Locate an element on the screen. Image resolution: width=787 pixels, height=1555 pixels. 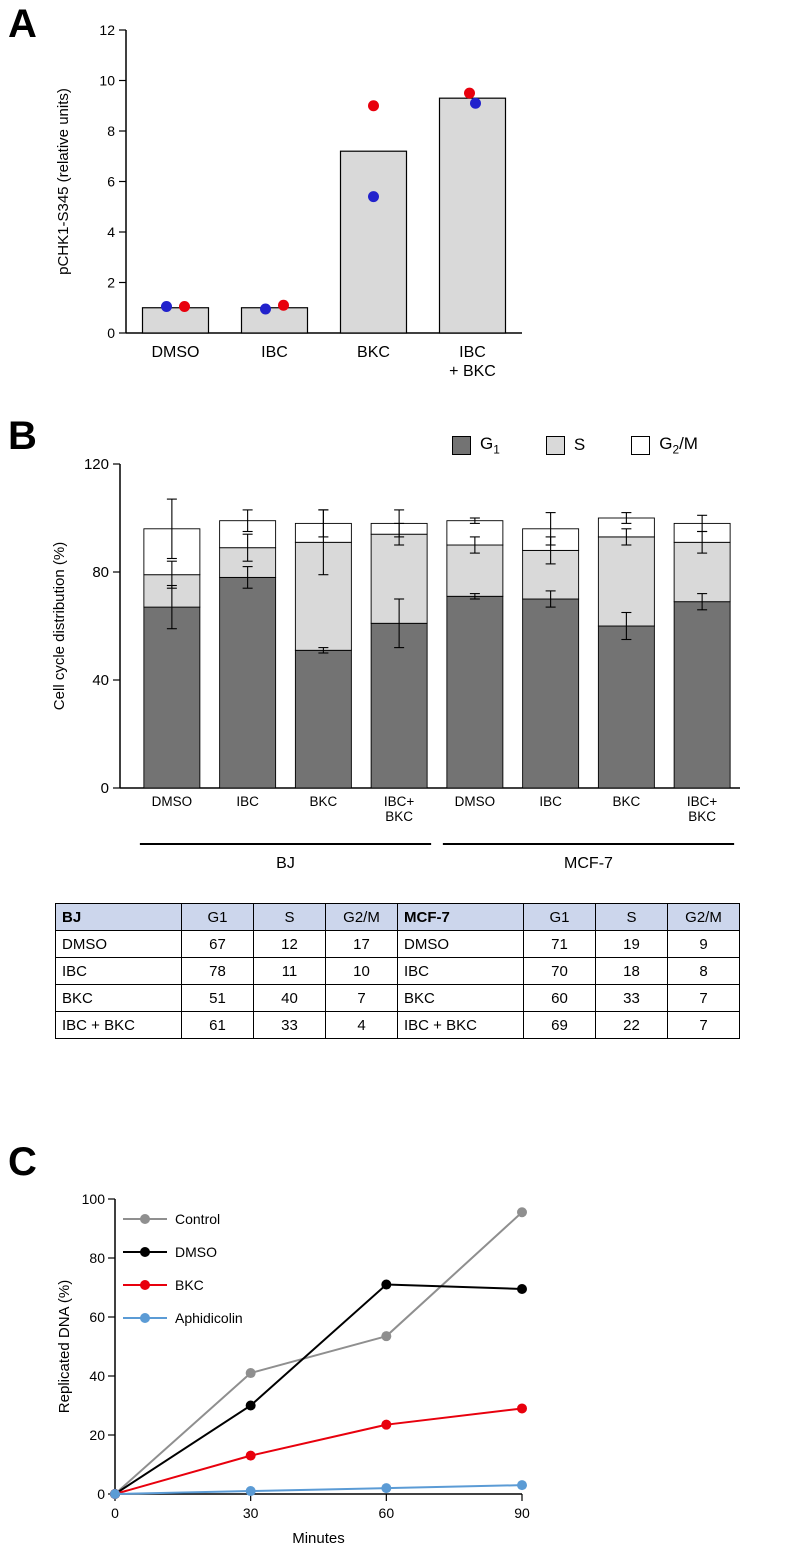
table-row: IBC + BKC 61 33 4 IBC + BKC 69 22 7 is located at coordinates (397, 1025).